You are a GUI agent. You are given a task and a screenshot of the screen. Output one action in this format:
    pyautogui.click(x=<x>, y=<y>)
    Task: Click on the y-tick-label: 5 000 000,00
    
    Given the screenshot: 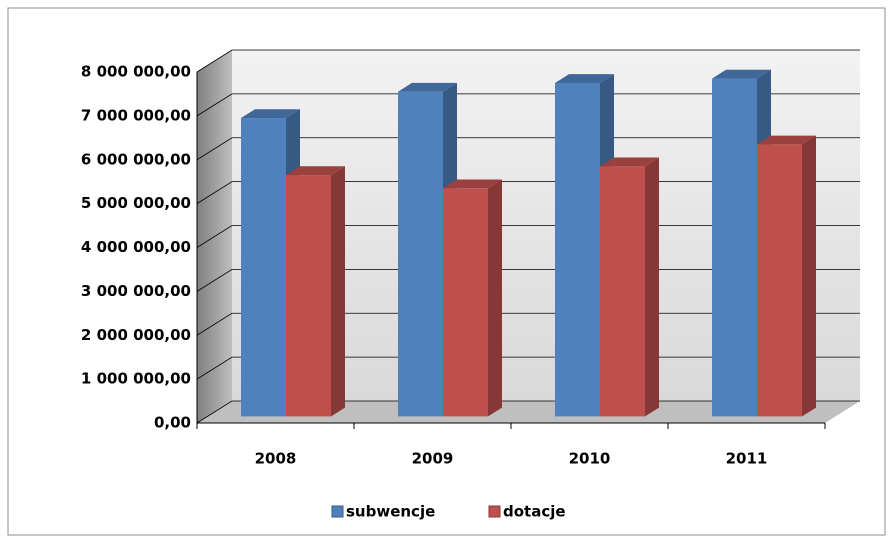 What is the action you would take?
    pyautogui.click(x=136, y=203)
    